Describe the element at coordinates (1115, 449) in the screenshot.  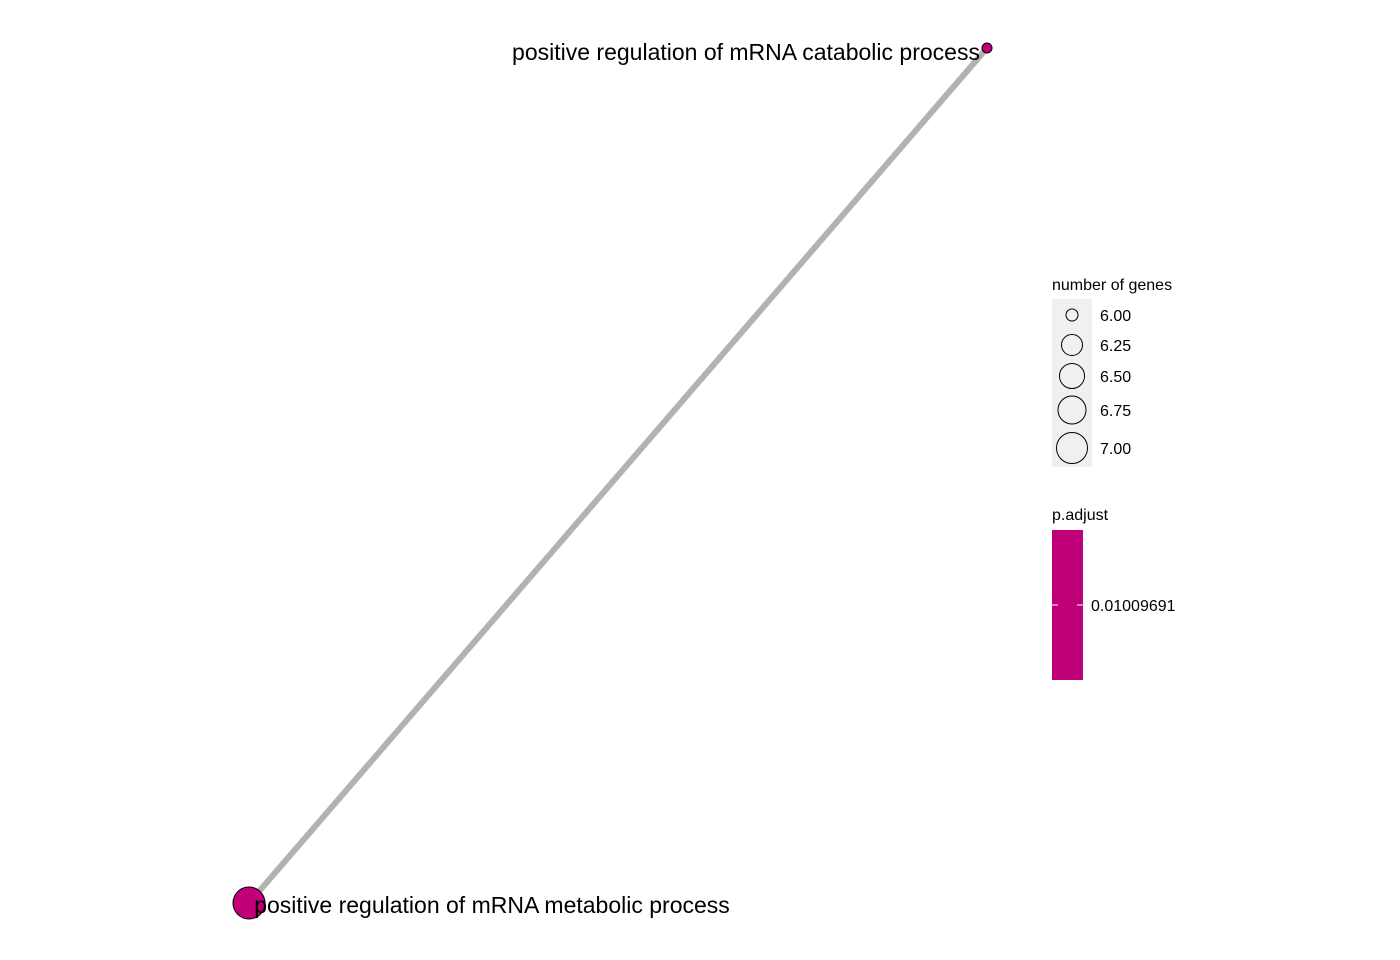
I see `size-legend-label: 7.00` at that location.